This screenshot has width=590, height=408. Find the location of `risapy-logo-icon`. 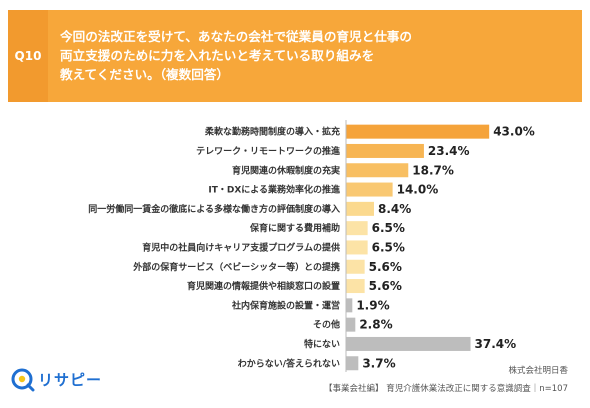

risapy-logo-icon is located at coordinates (23, 380).